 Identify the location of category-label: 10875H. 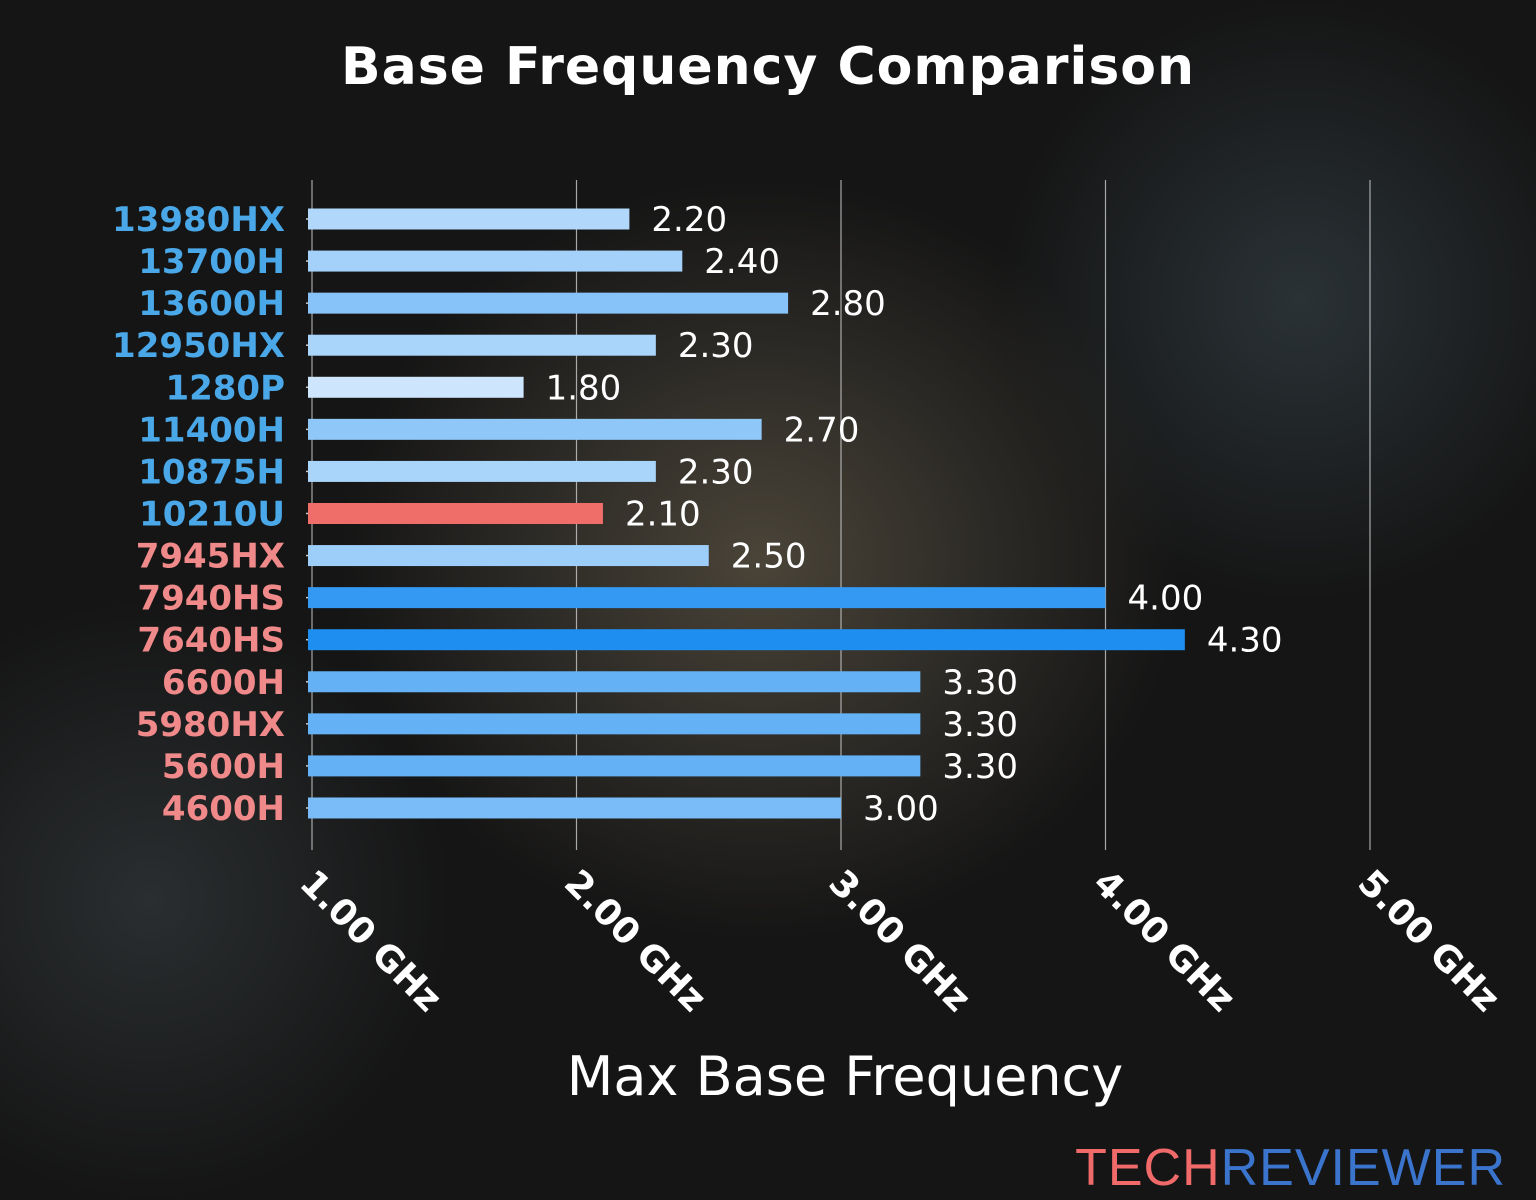
(211, 472).